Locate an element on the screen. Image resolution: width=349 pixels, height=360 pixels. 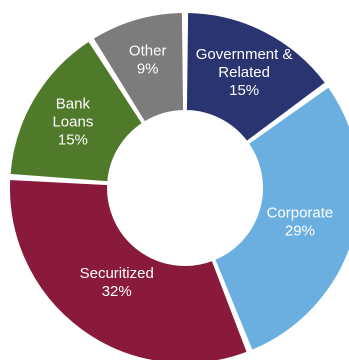
slice-category-label: Loans is located at coordinates (72, 122).